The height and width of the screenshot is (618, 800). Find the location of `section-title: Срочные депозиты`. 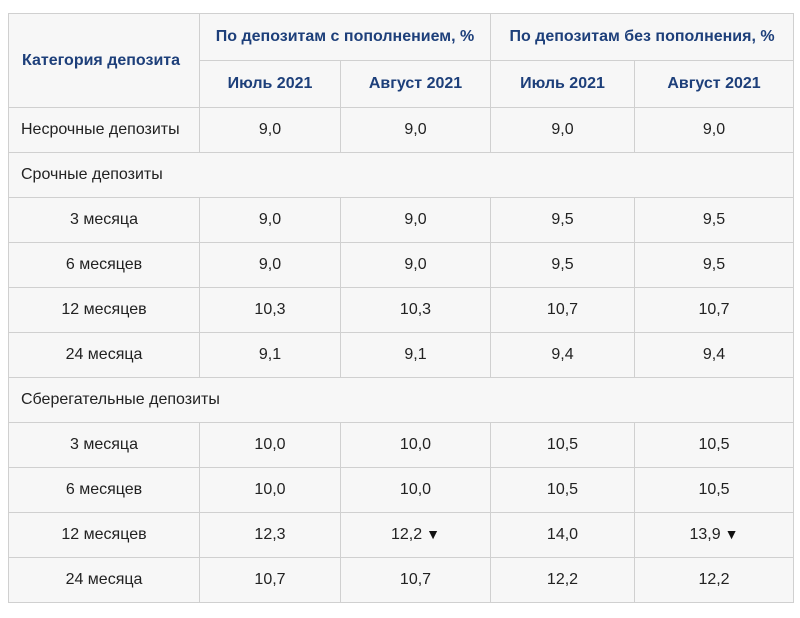

section-title: Срочные депозиты is located at coordinates (401, 175).